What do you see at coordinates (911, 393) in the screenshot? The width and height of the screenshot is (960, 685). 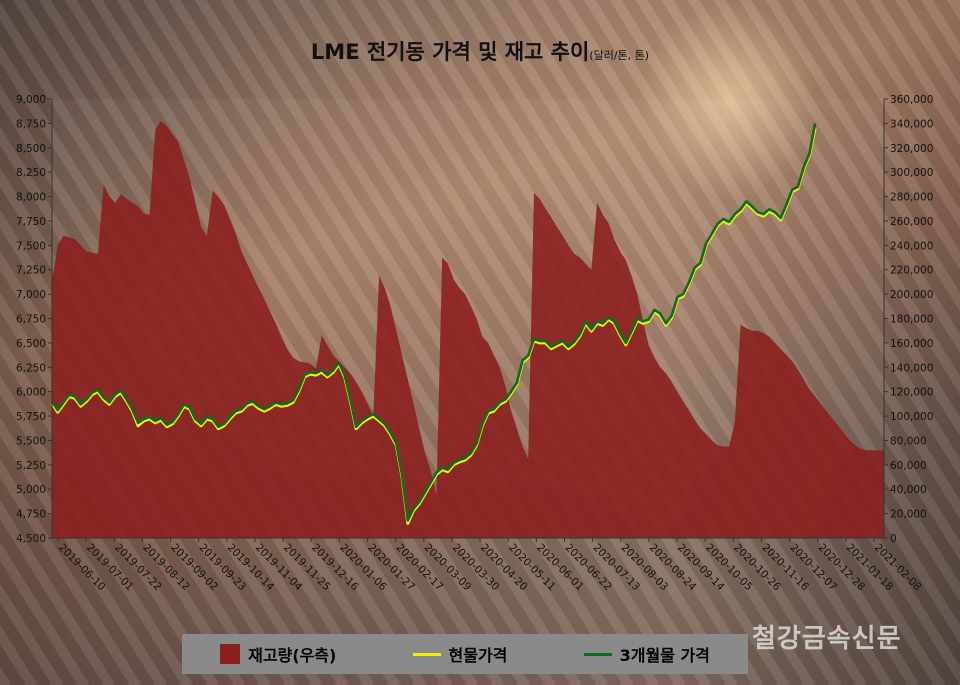 I see `right-tick-label: 120,000` at bounding box center [911, 393].